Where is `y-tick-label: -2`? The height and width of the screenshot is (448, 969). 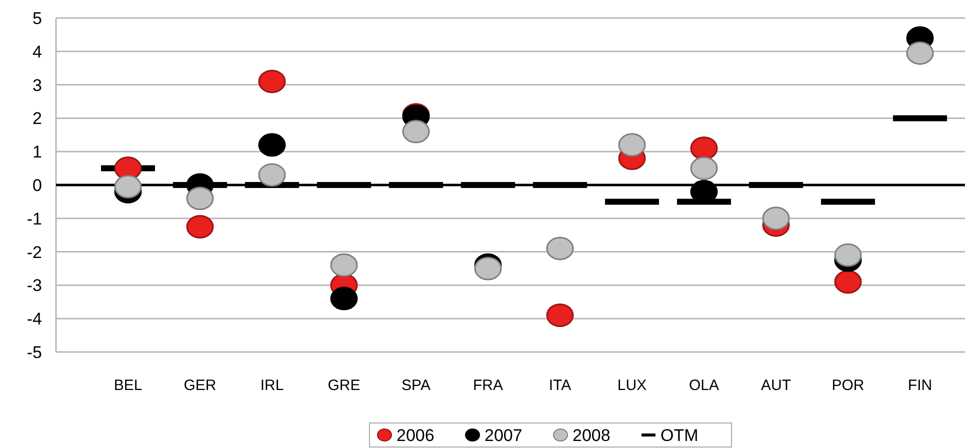
y-tick-label: -2 is located at coordinates (34, 252).